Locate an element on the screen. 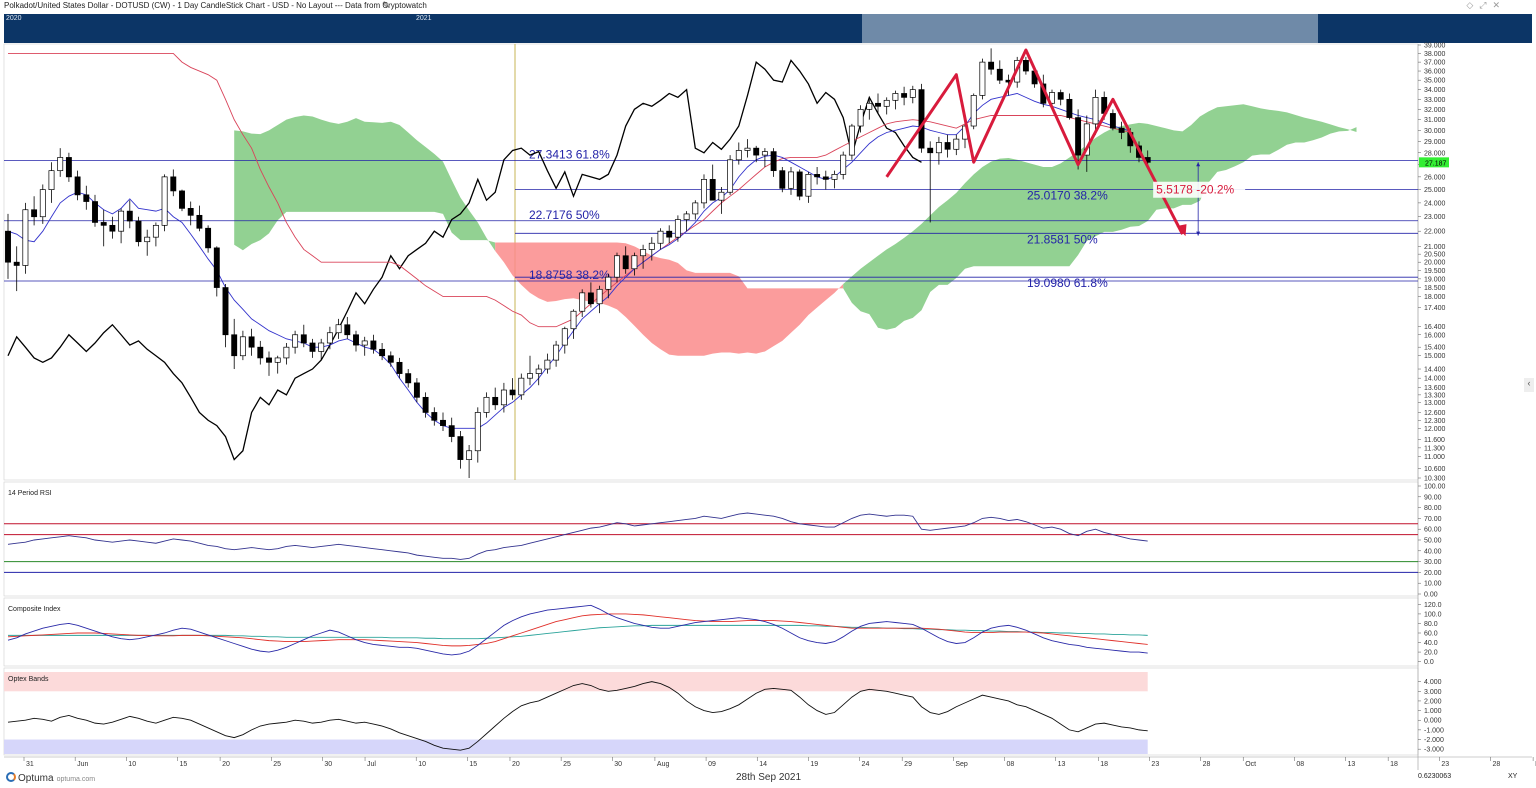 This screenshot has height=788, width=1536. panel-tick-label: 100.00 is located at coordinates (1435, 487).